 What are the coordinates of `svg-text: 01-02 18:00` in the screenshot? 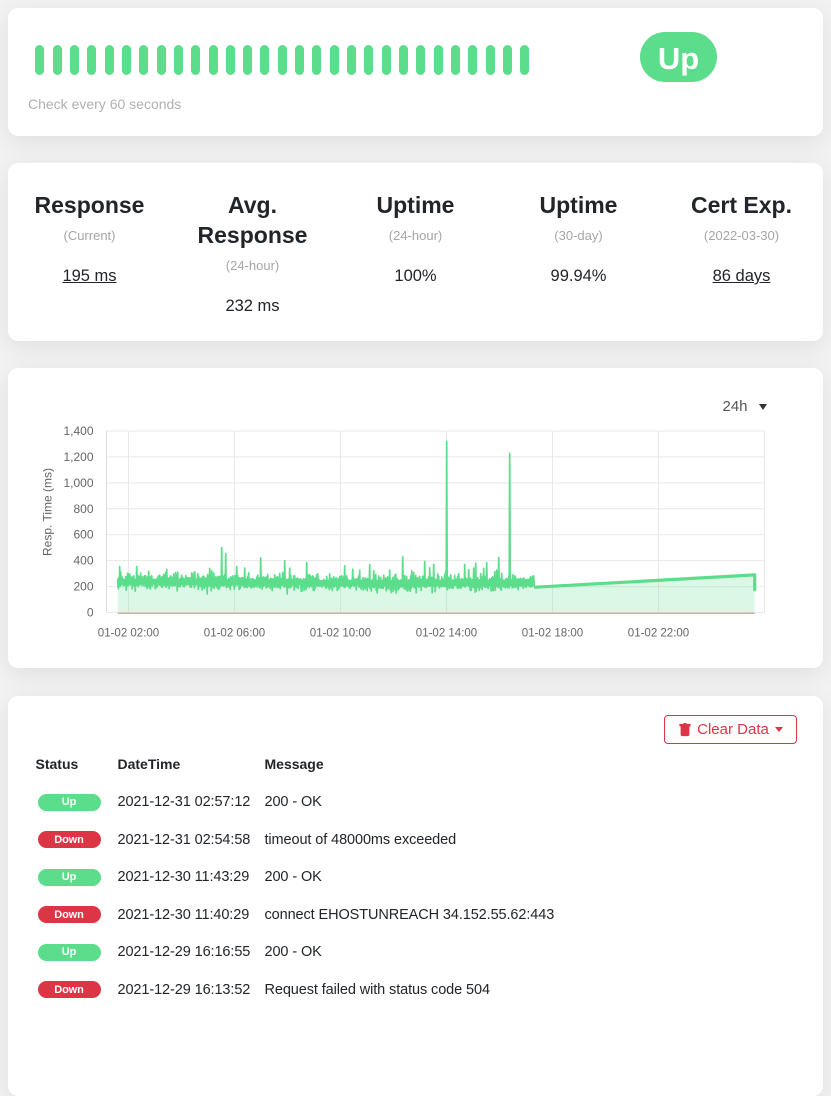 It's located at (552, 634).